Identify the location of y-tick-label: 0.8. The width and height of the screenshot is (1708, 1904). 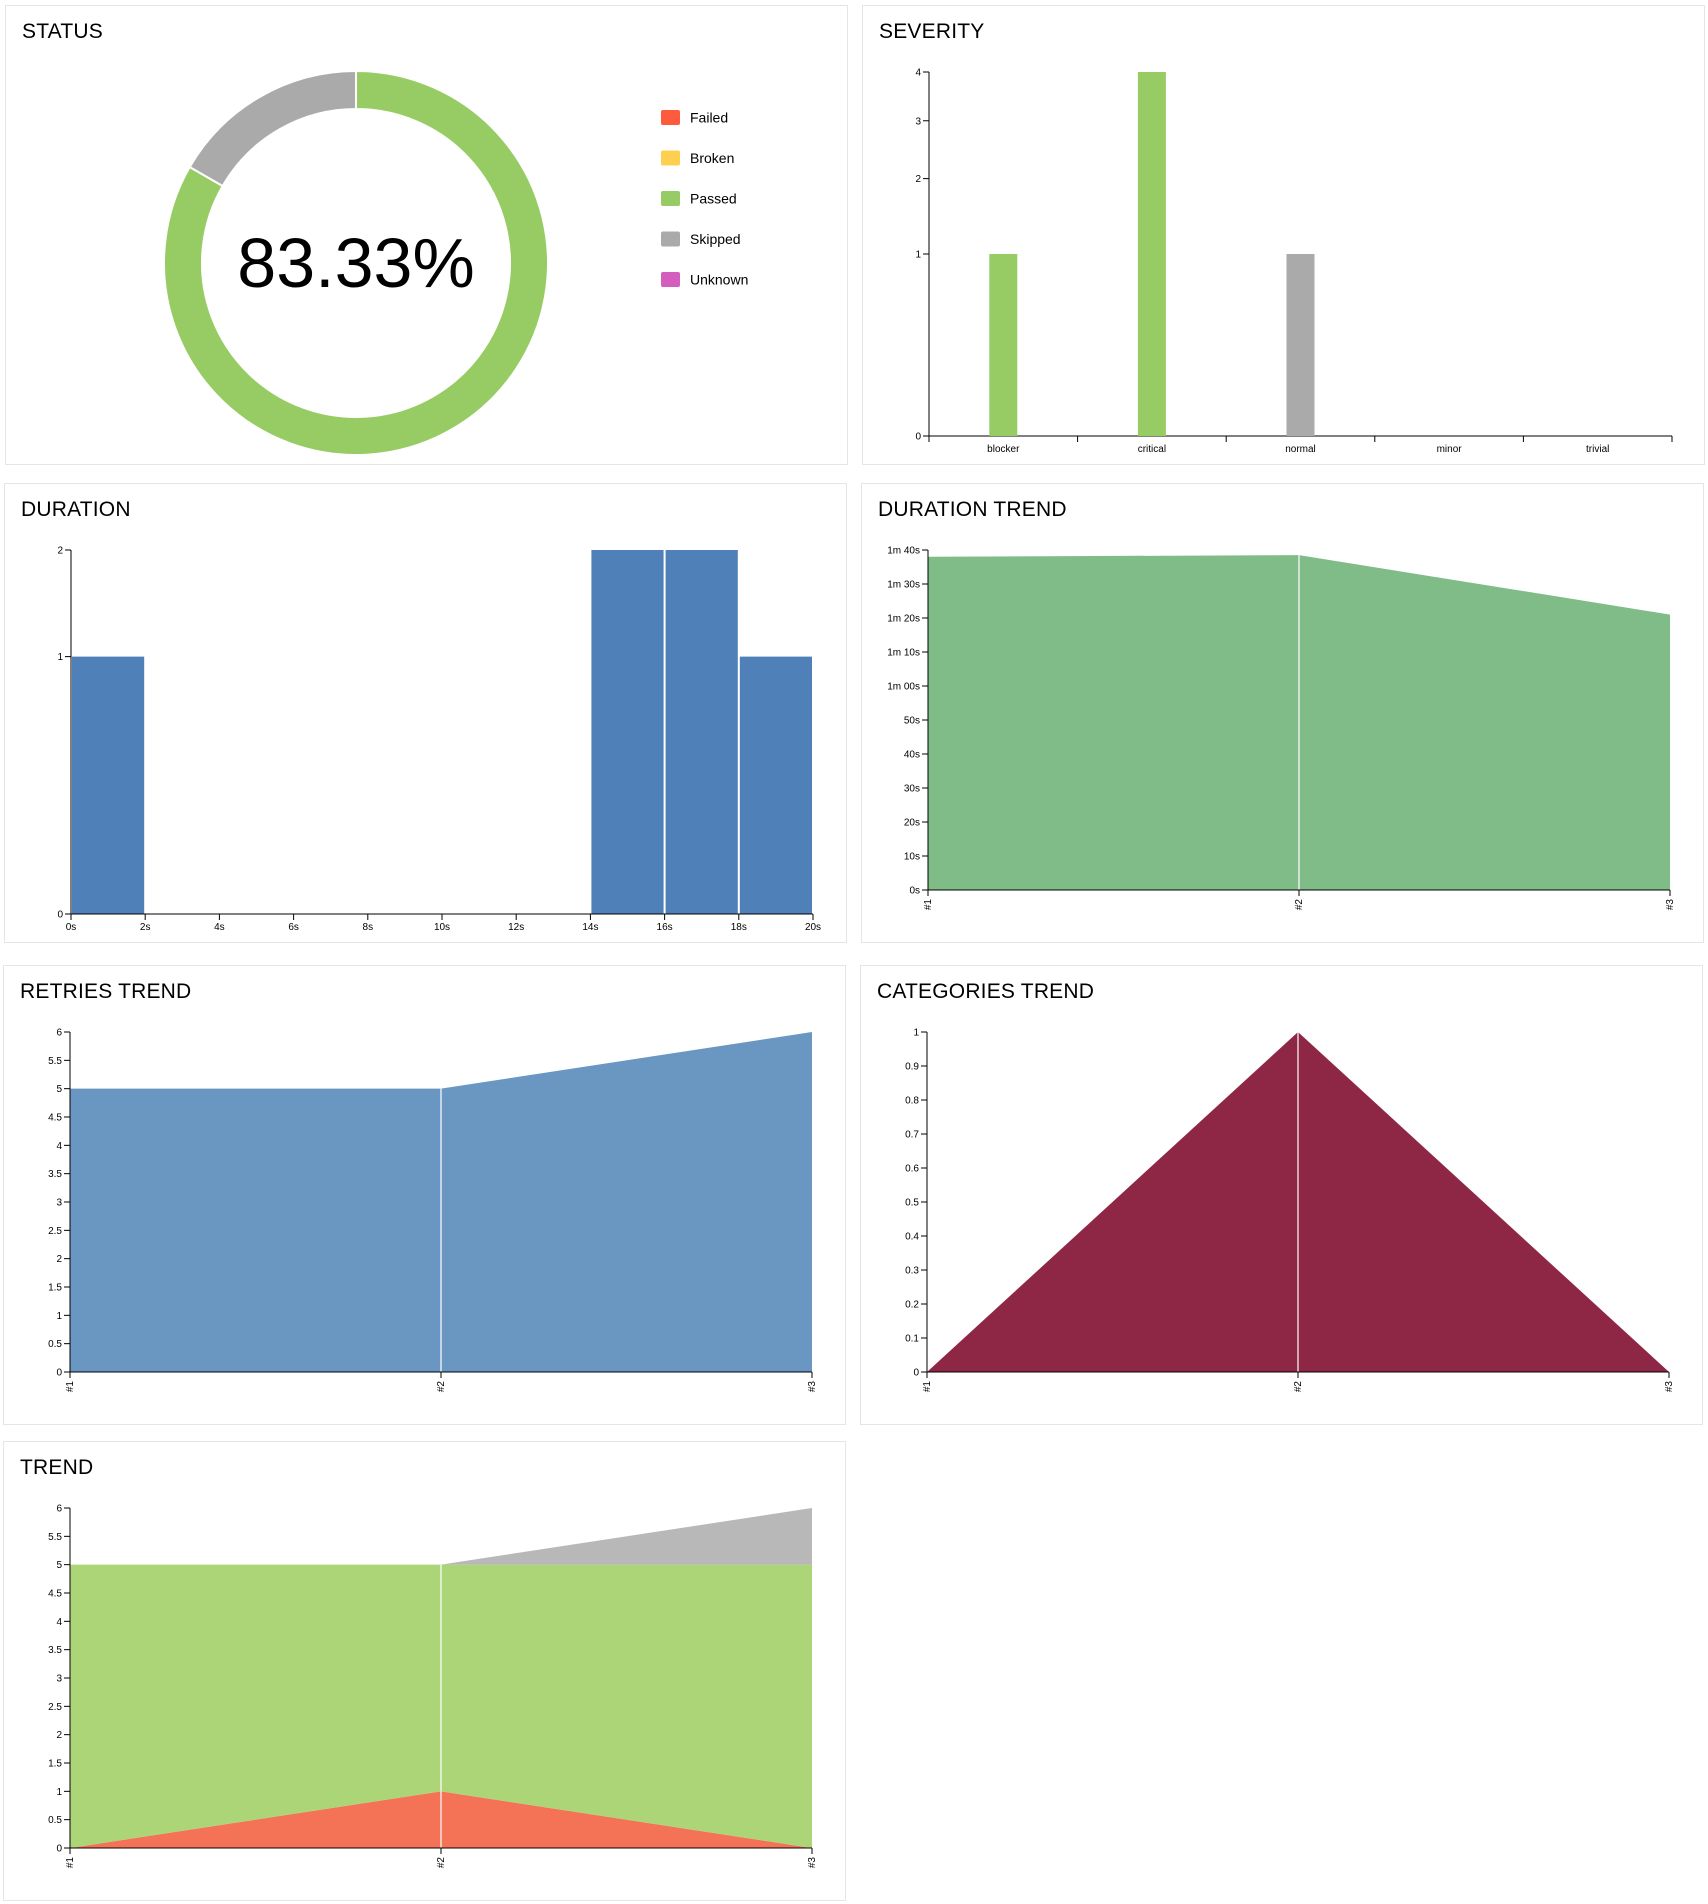
(912, 1101).